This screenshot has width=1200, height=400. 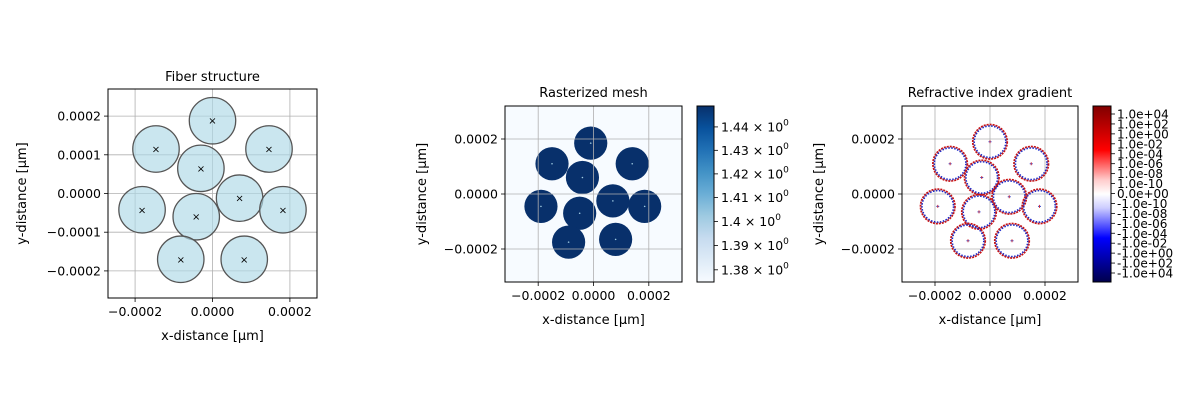 What do you see at coordinates (1142, 234) in the screenshot?
I see `colorbar-tick-label: -1.0e-04` at bounding box center [1142, 234].